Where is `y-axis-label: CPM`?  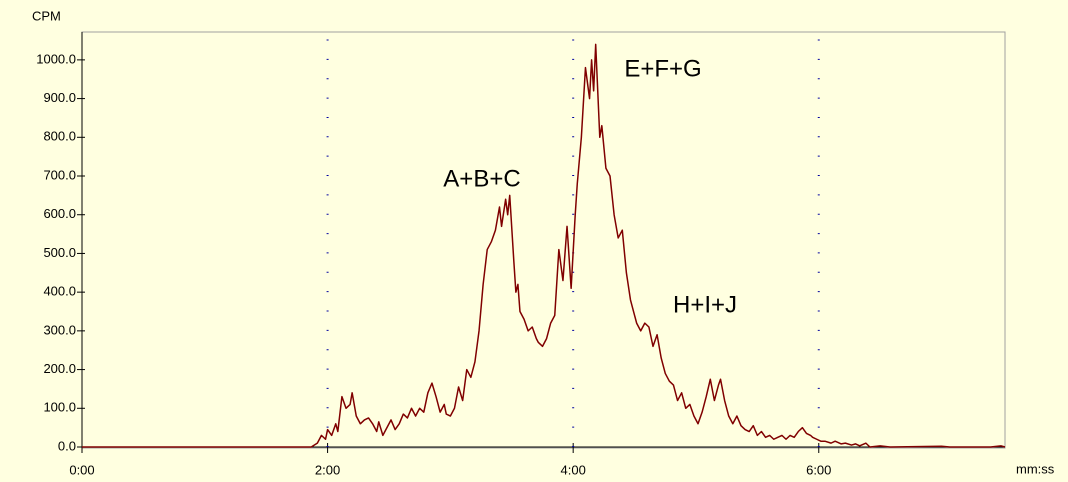
y-axis-label: CPM is located at coordinates (46, 15).